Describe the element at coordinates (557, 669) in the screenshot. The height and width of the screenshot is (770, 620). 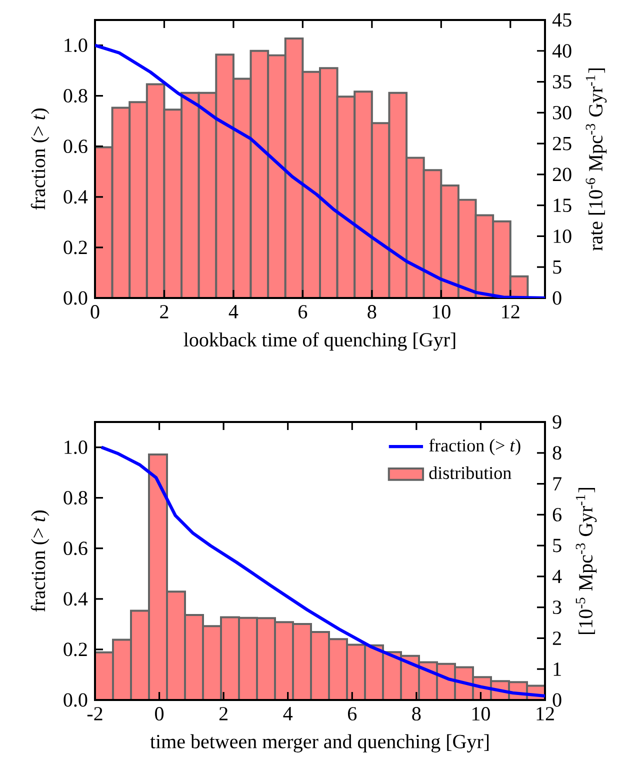
I see `y2-tick-label: 1` at that location.